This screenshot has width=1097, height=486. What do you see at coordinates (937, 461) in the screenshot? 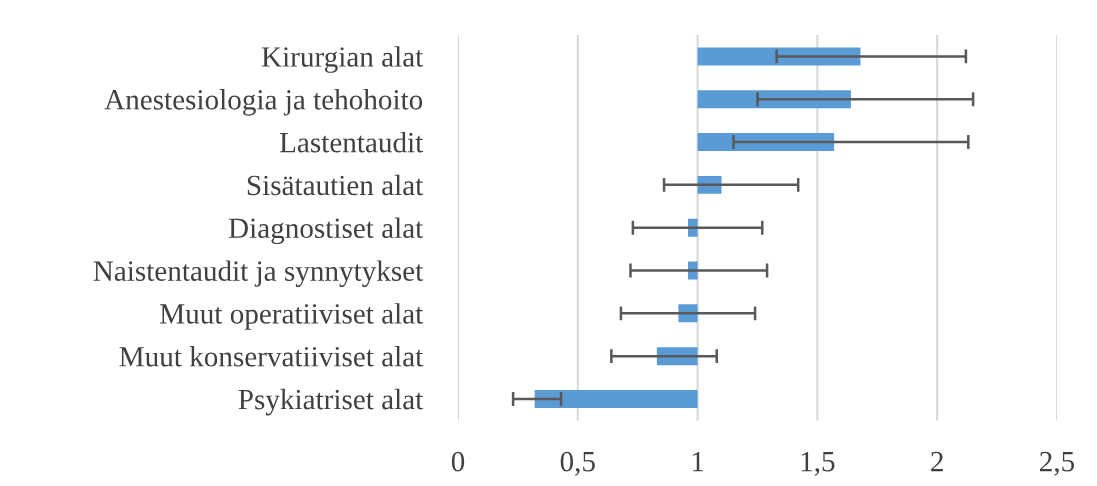
I see `x-tick-label: 2` at bounding box center [937, 461].